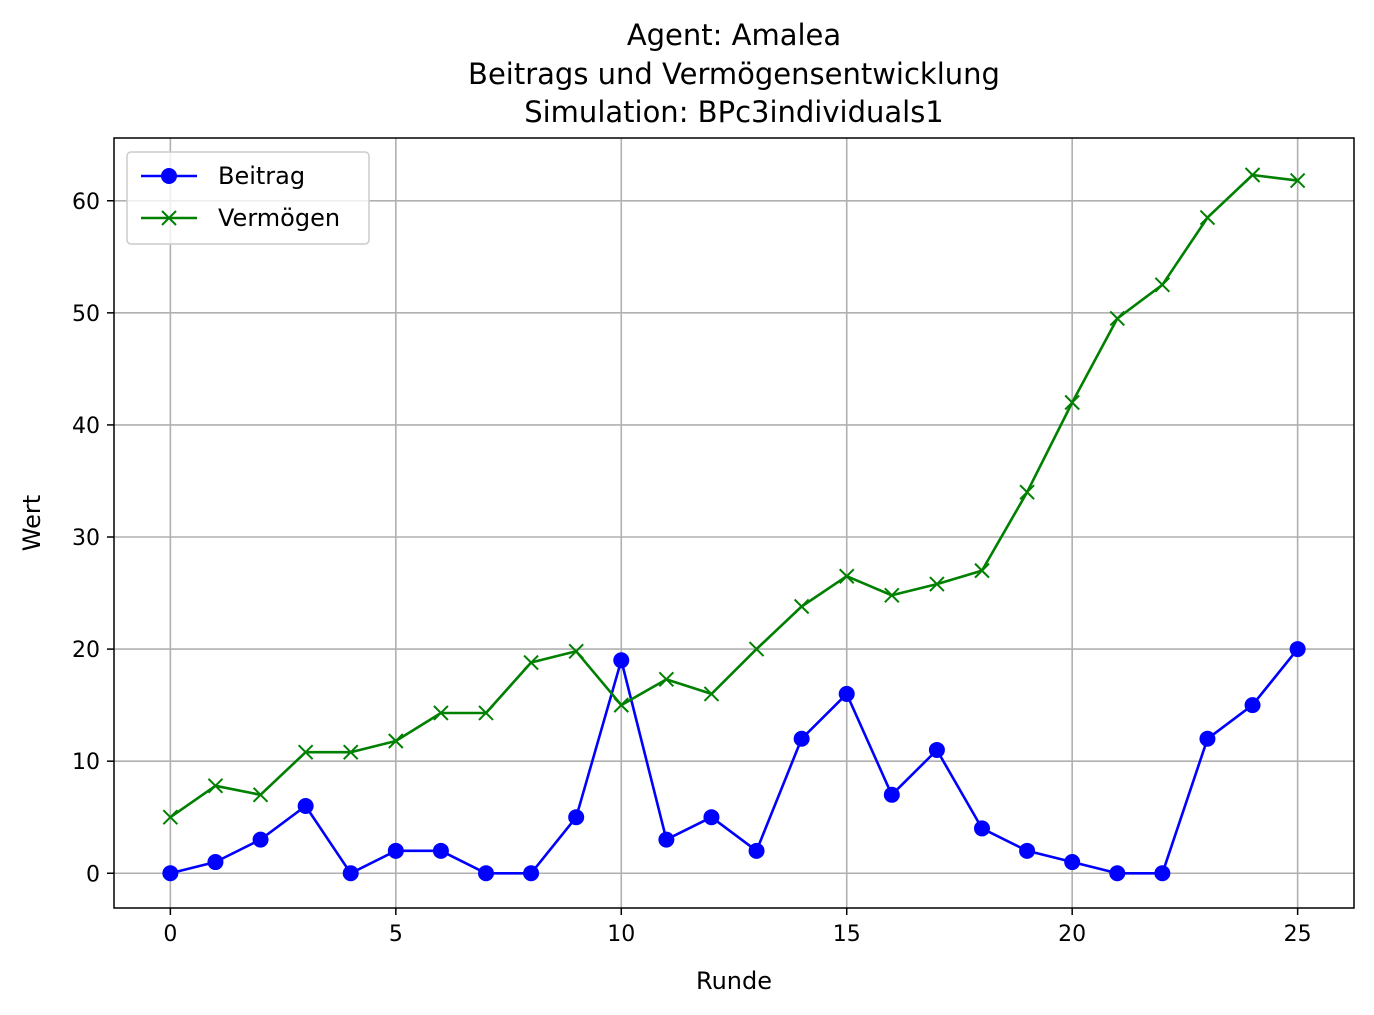  Describe the element at coordinates (1072, 934) in the screenshot. I see `x-tick-label: 20` at that location.